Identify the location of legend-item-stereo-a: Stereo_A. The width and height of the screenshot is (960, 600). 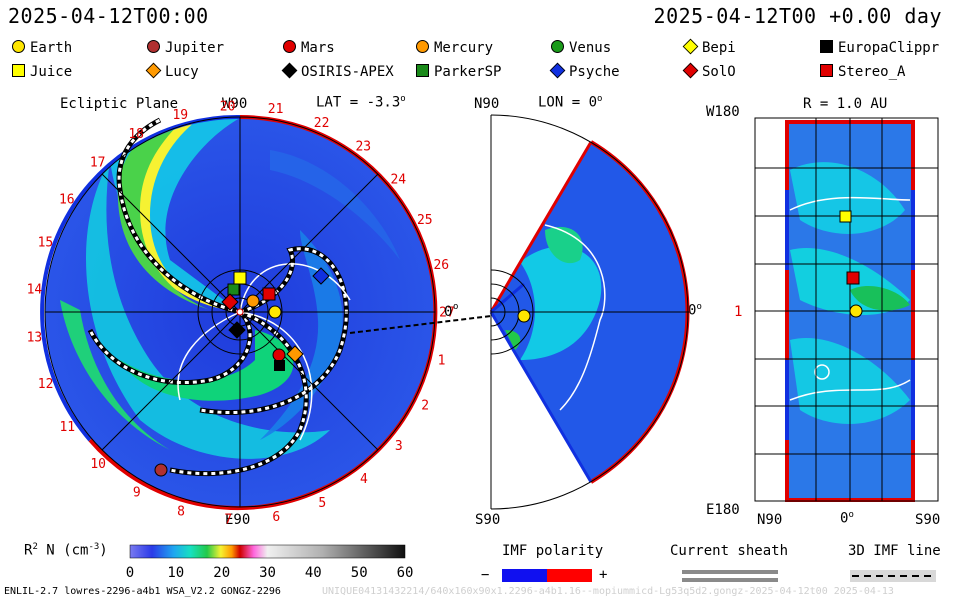
(862, 72).